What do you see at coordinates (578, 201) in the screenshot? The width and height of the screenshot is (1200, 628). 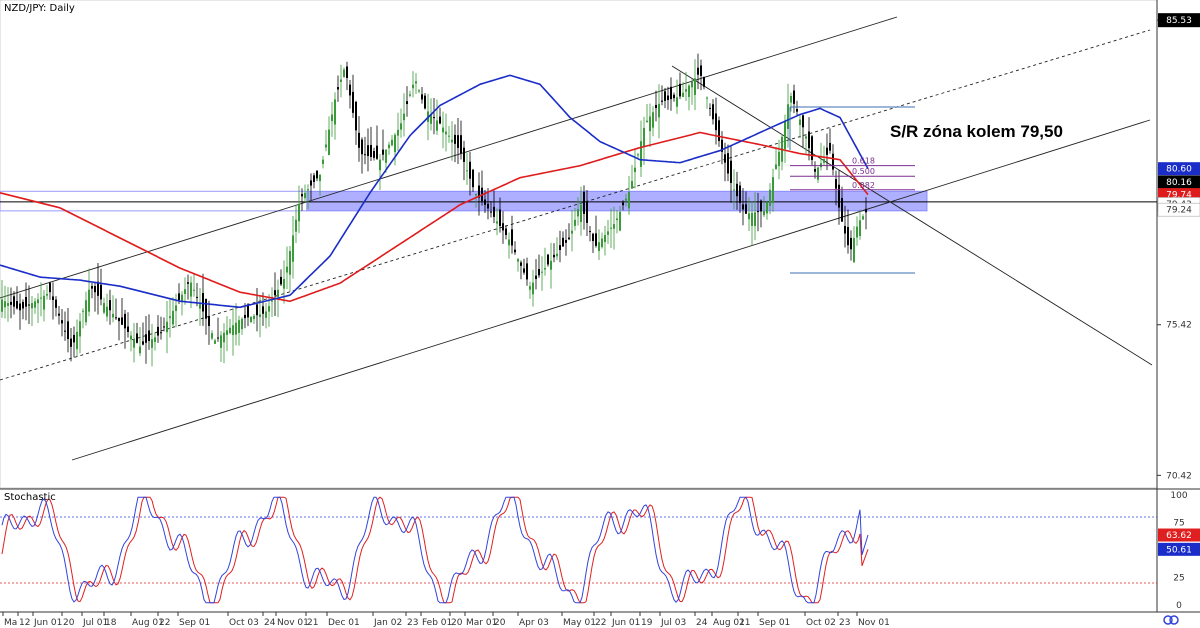 I see `sr-zone-layer` at bounding box center [578, 201].